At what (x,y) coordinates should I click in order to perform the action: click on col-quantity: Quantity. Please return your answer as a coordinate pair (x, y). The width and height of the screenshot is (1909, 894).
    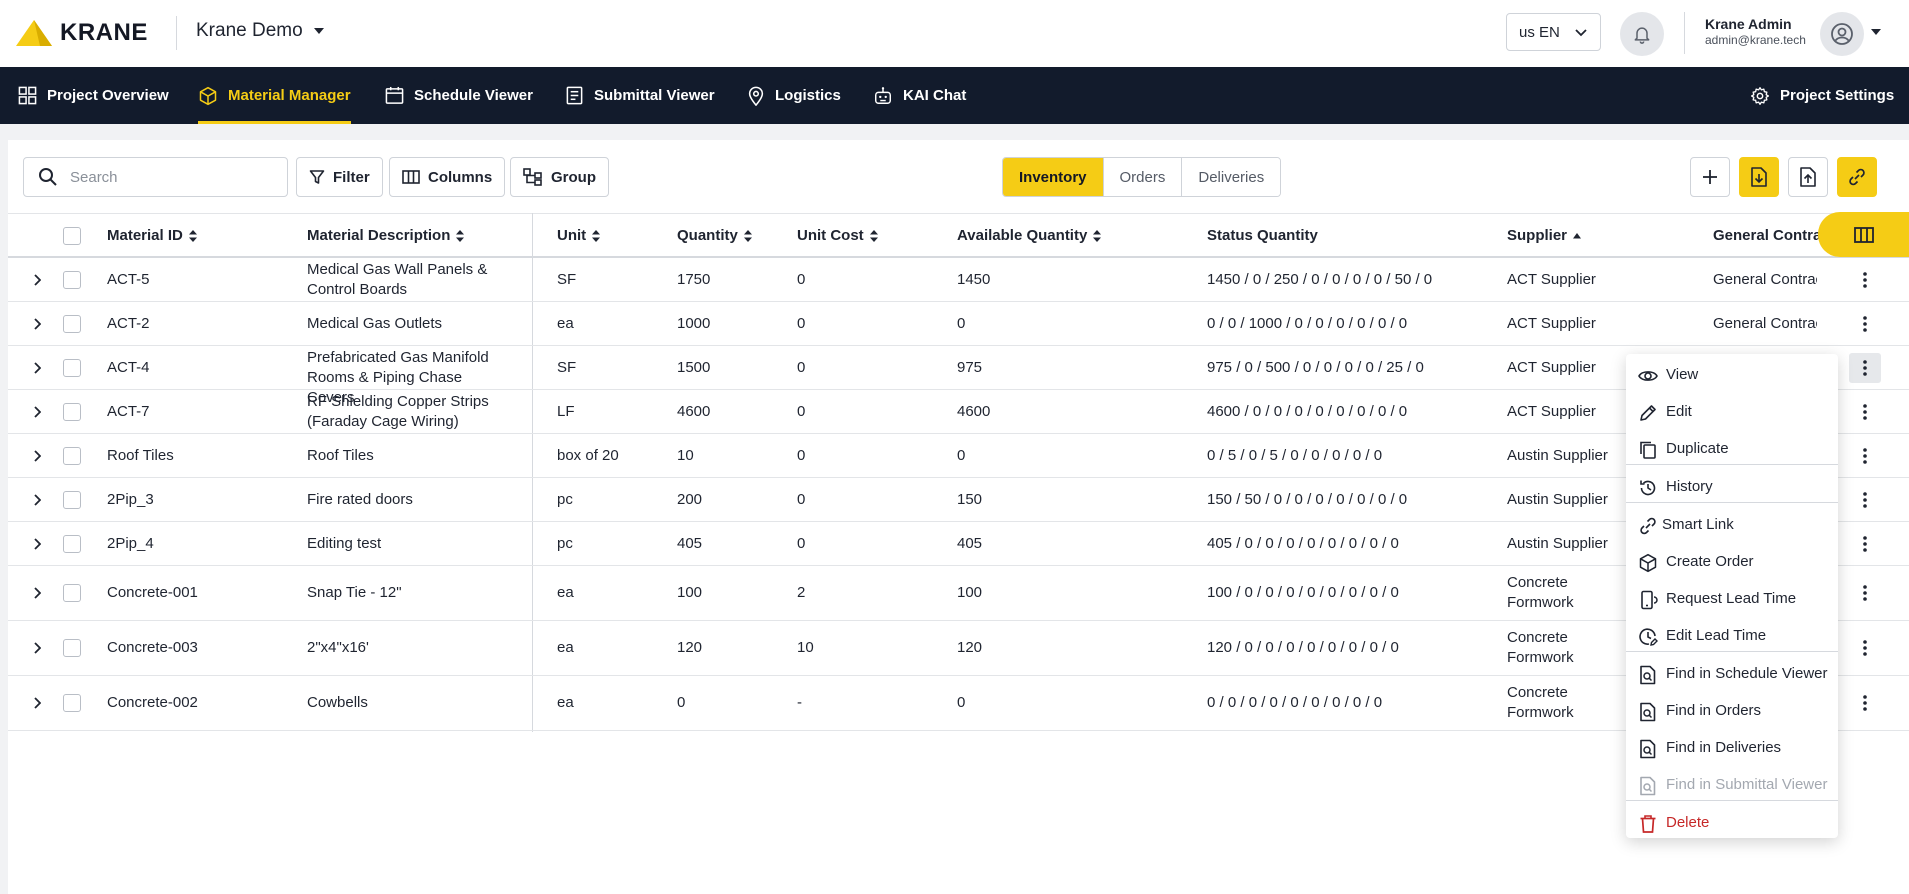
    Looking at the image, I should click on (714, 235).